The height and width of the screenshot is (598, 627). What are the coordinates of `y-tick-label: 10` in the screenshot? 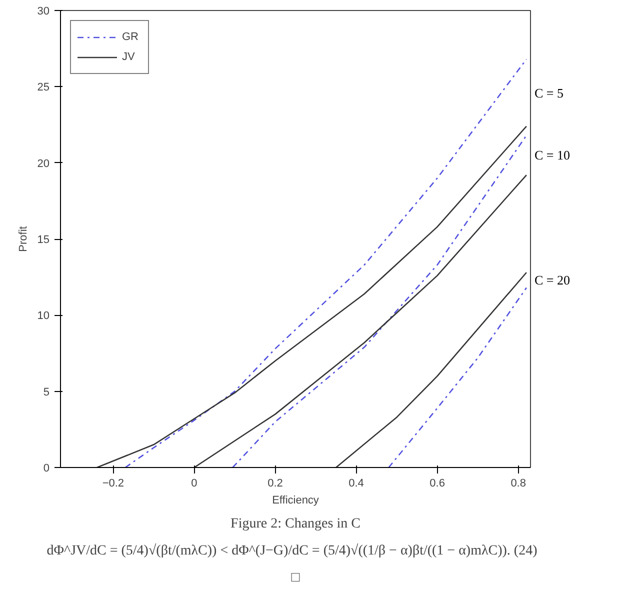 It's located at (43, 316).